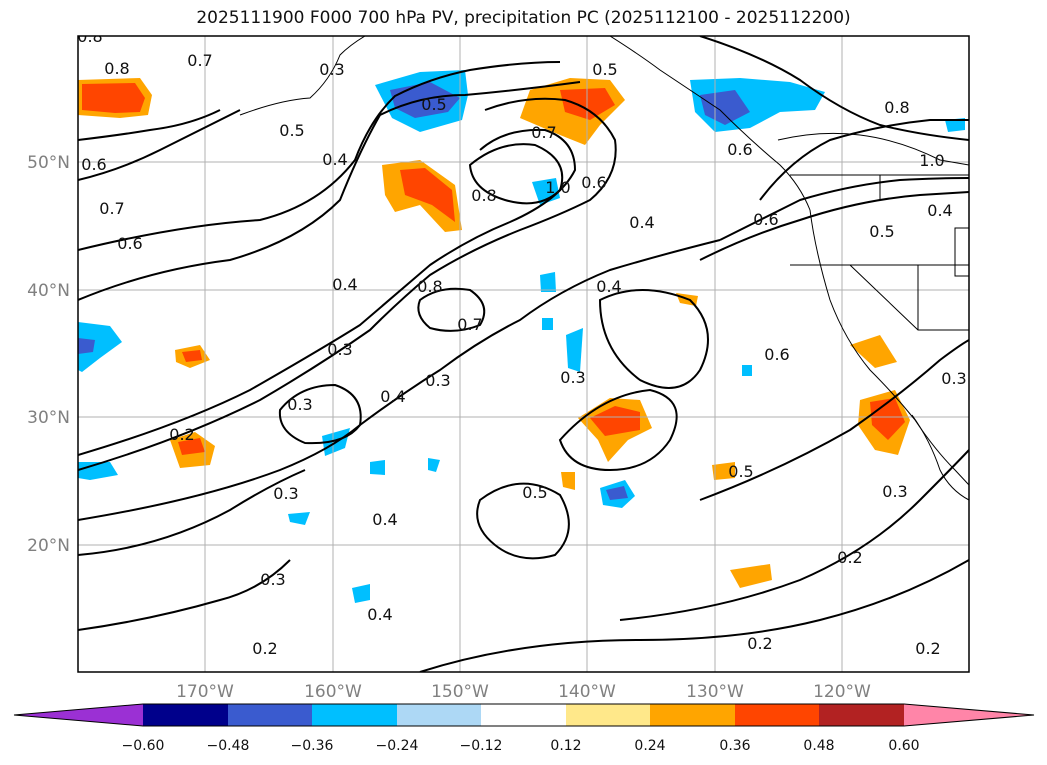 Image resolution: width=1047 pixels, height=765 pixels. I want to click on colorbar, so click(524, 715).